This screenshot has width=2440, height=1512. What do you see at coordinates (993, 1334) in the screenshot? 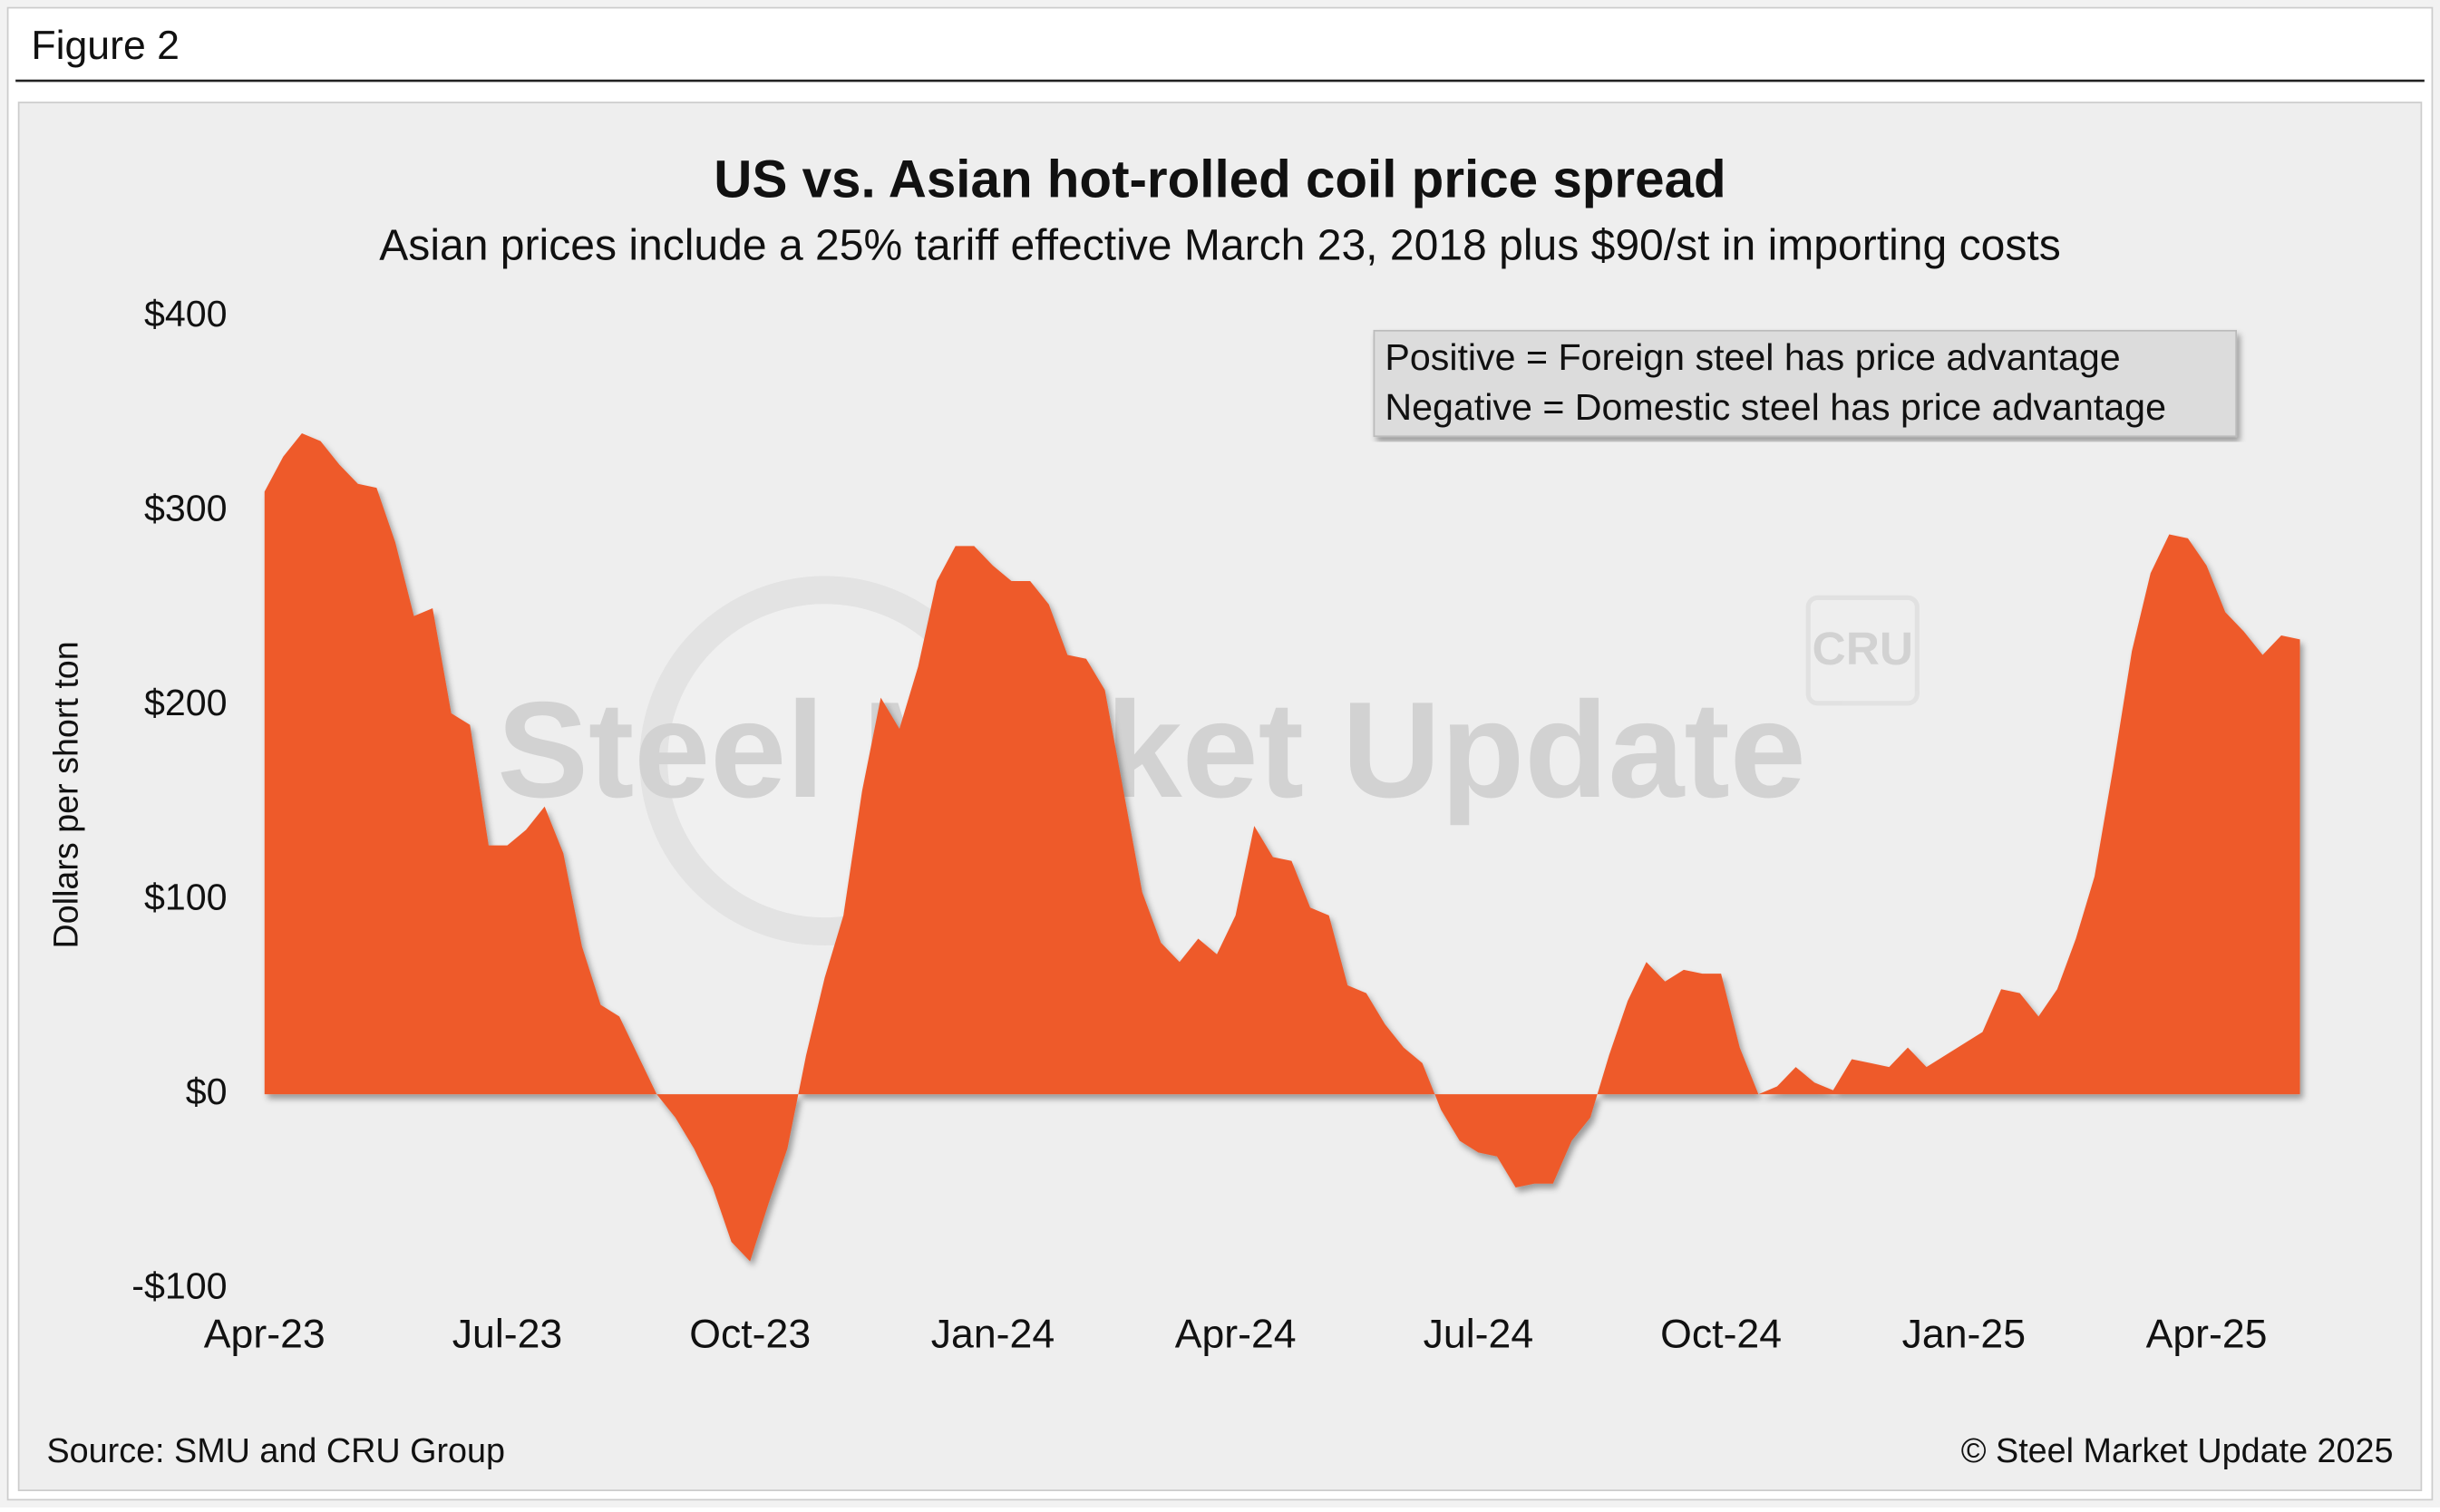
I see `x-tick-label: Jan-24` at bounding box center [993, 1334].